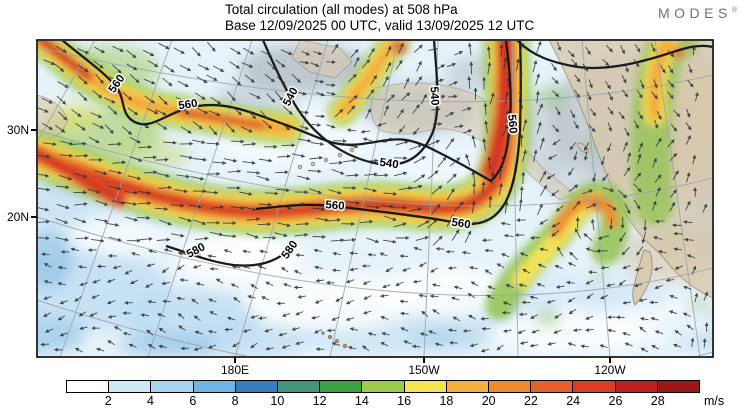 The image size is (750, 408). Describe the element at coordinates (512, 124) in the screenshot. I see `contour-label: 560` at that location.